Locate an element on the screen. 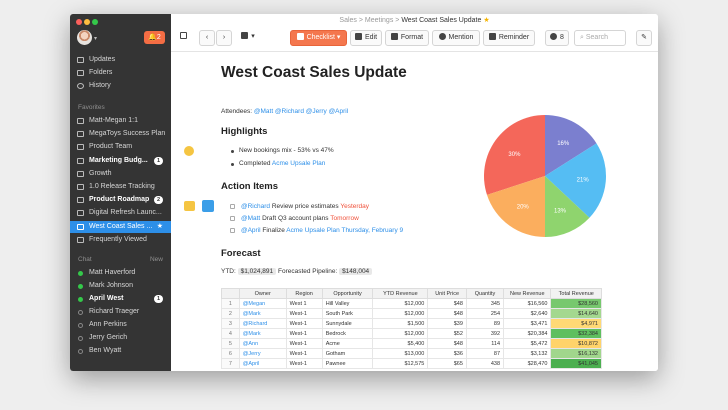 This screenshot has width=728, height=410. edit-button: Edit is located at coordinates (366, 38).